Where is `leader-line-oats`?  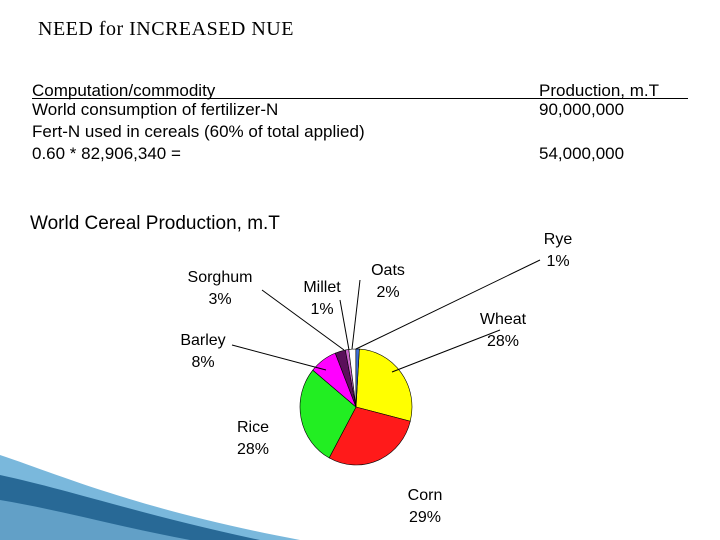
leader-line-oats is located at coordinates (356, 314).